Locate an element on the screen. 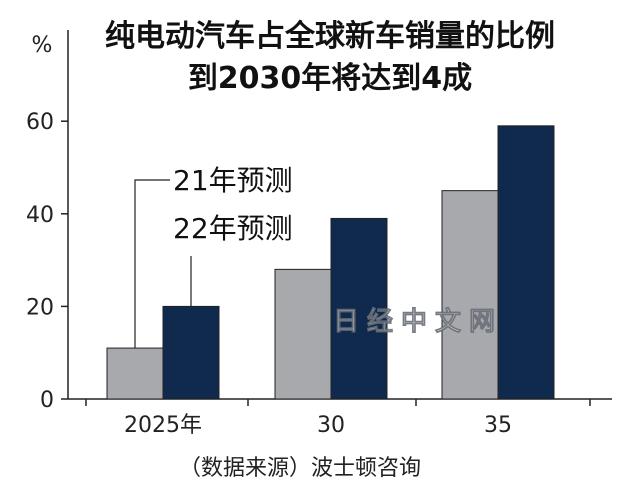 This screenshot has height=493, width=638. y-axis-unit-label: % is located at coordinates (42, 45).